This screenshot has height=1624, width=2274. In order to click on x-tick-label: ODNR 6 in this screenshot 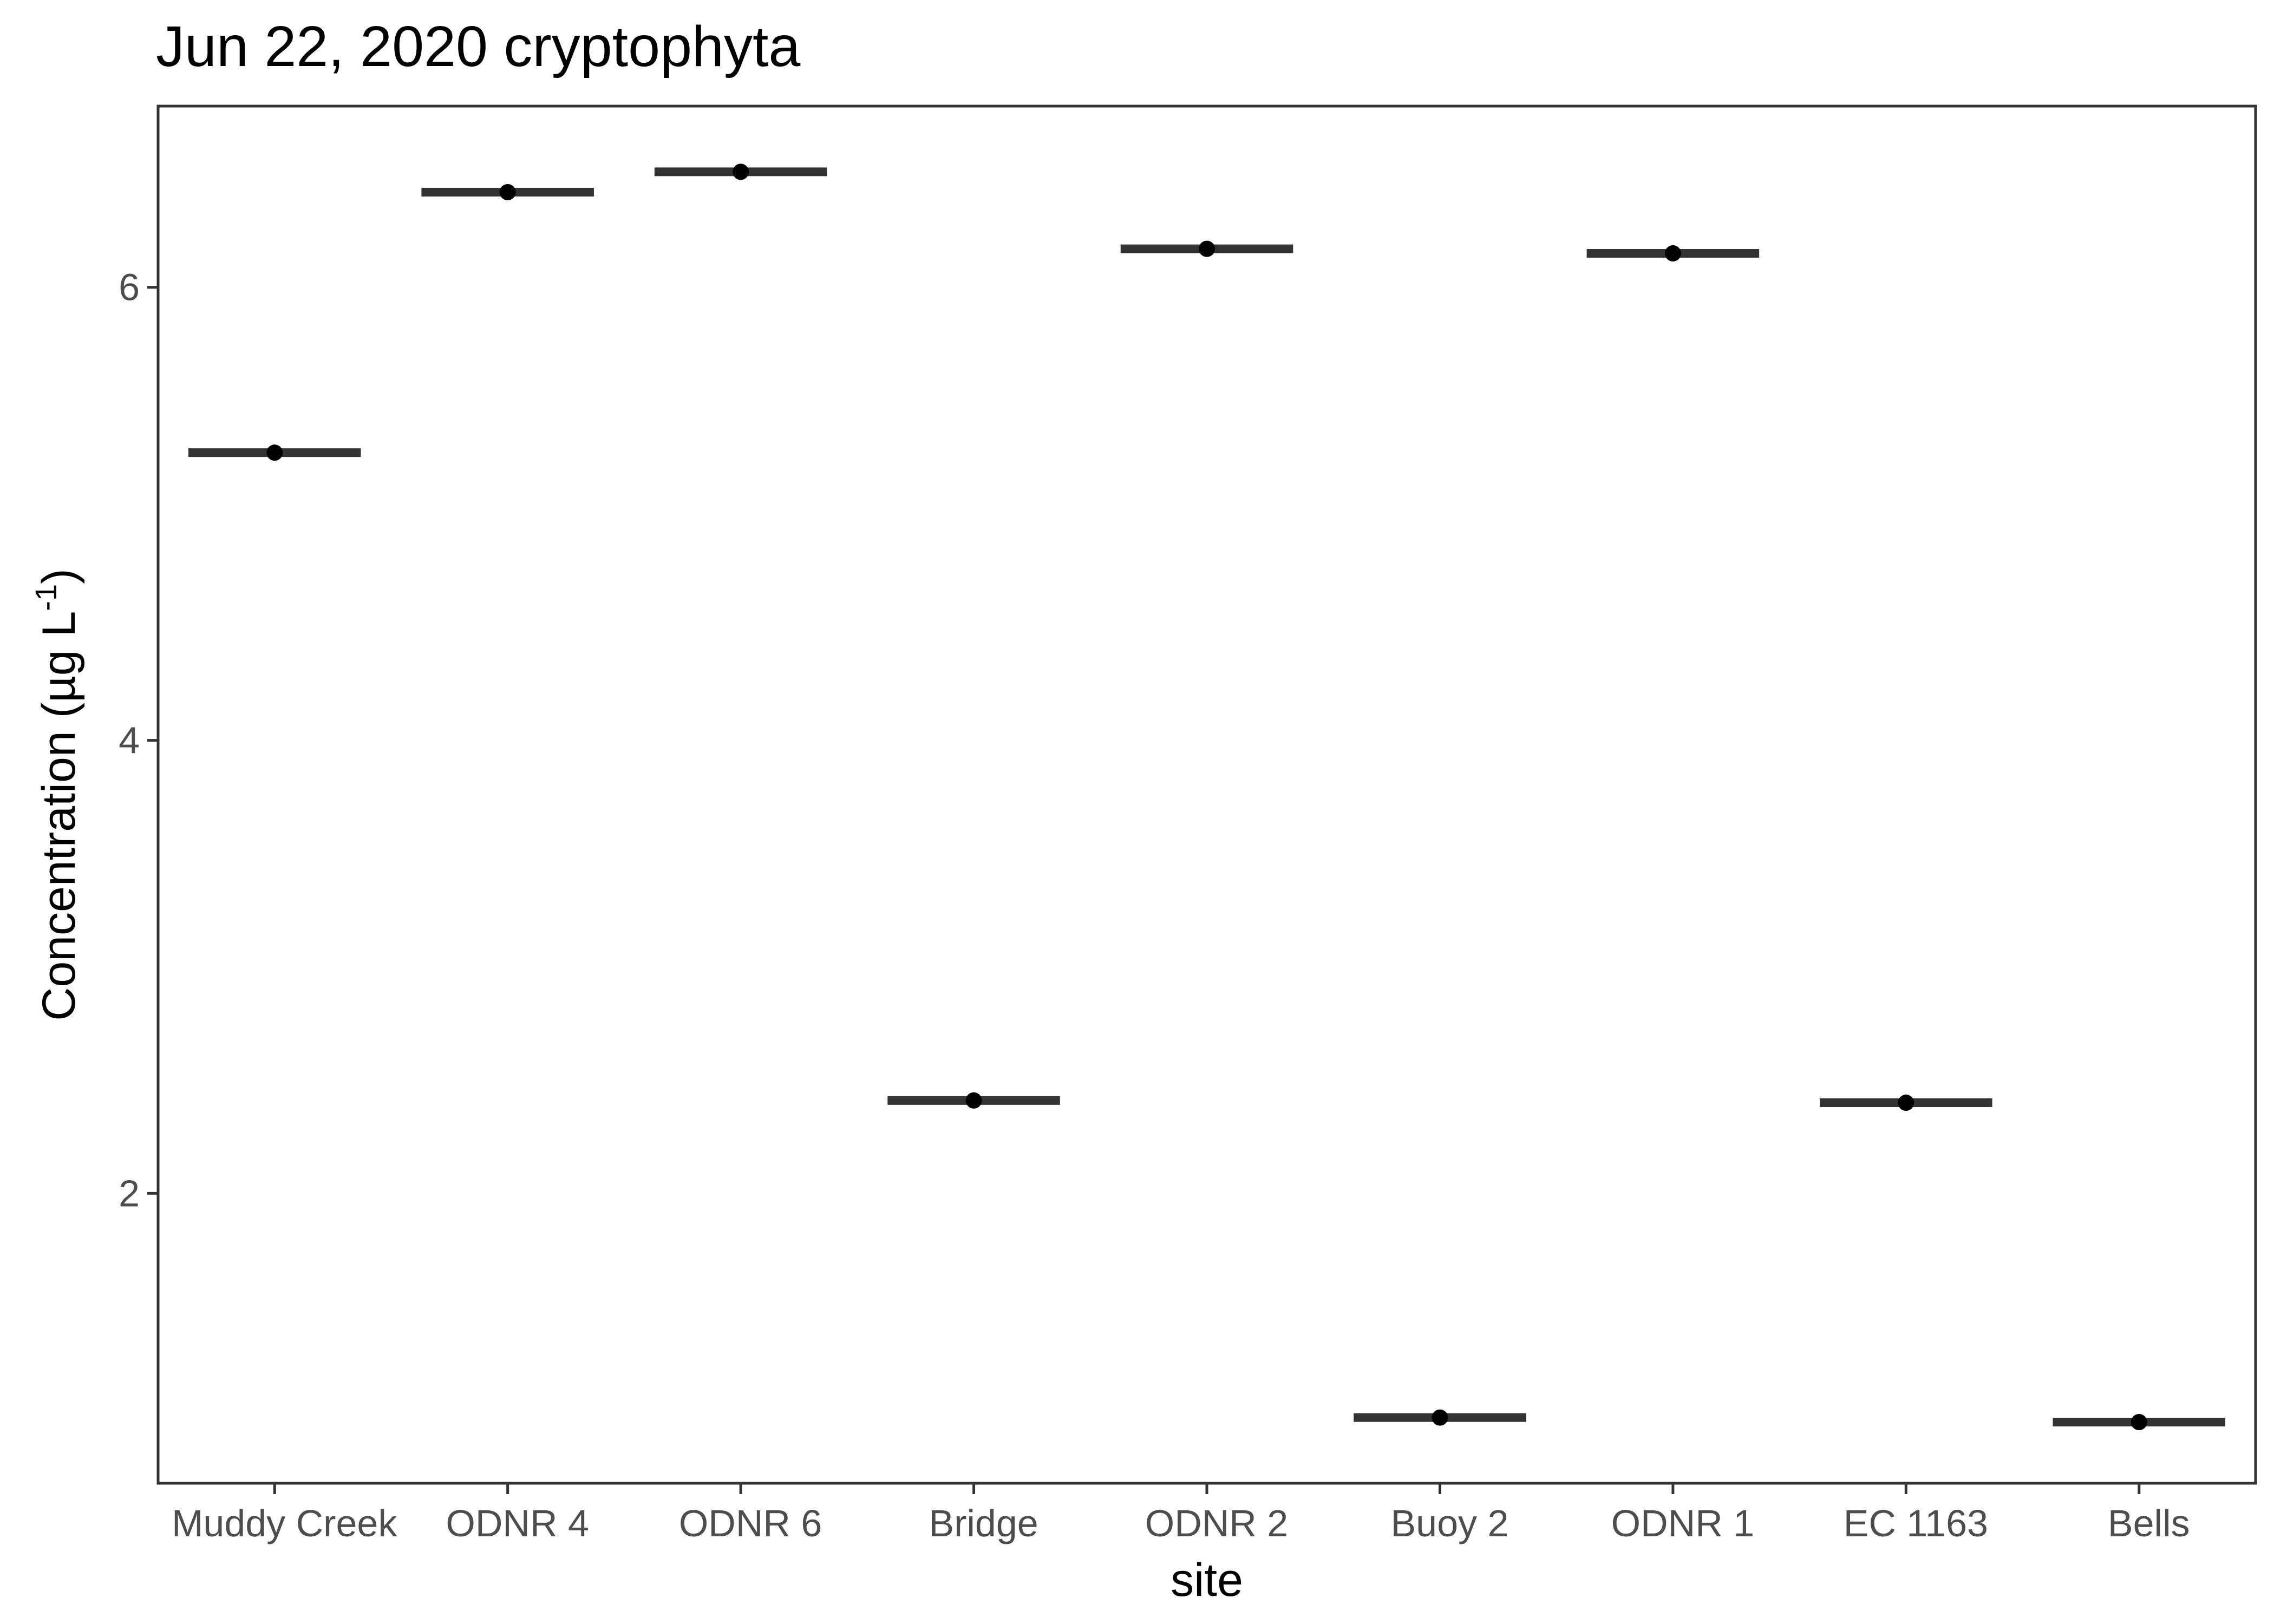, I will do `click(751, 1523)`.